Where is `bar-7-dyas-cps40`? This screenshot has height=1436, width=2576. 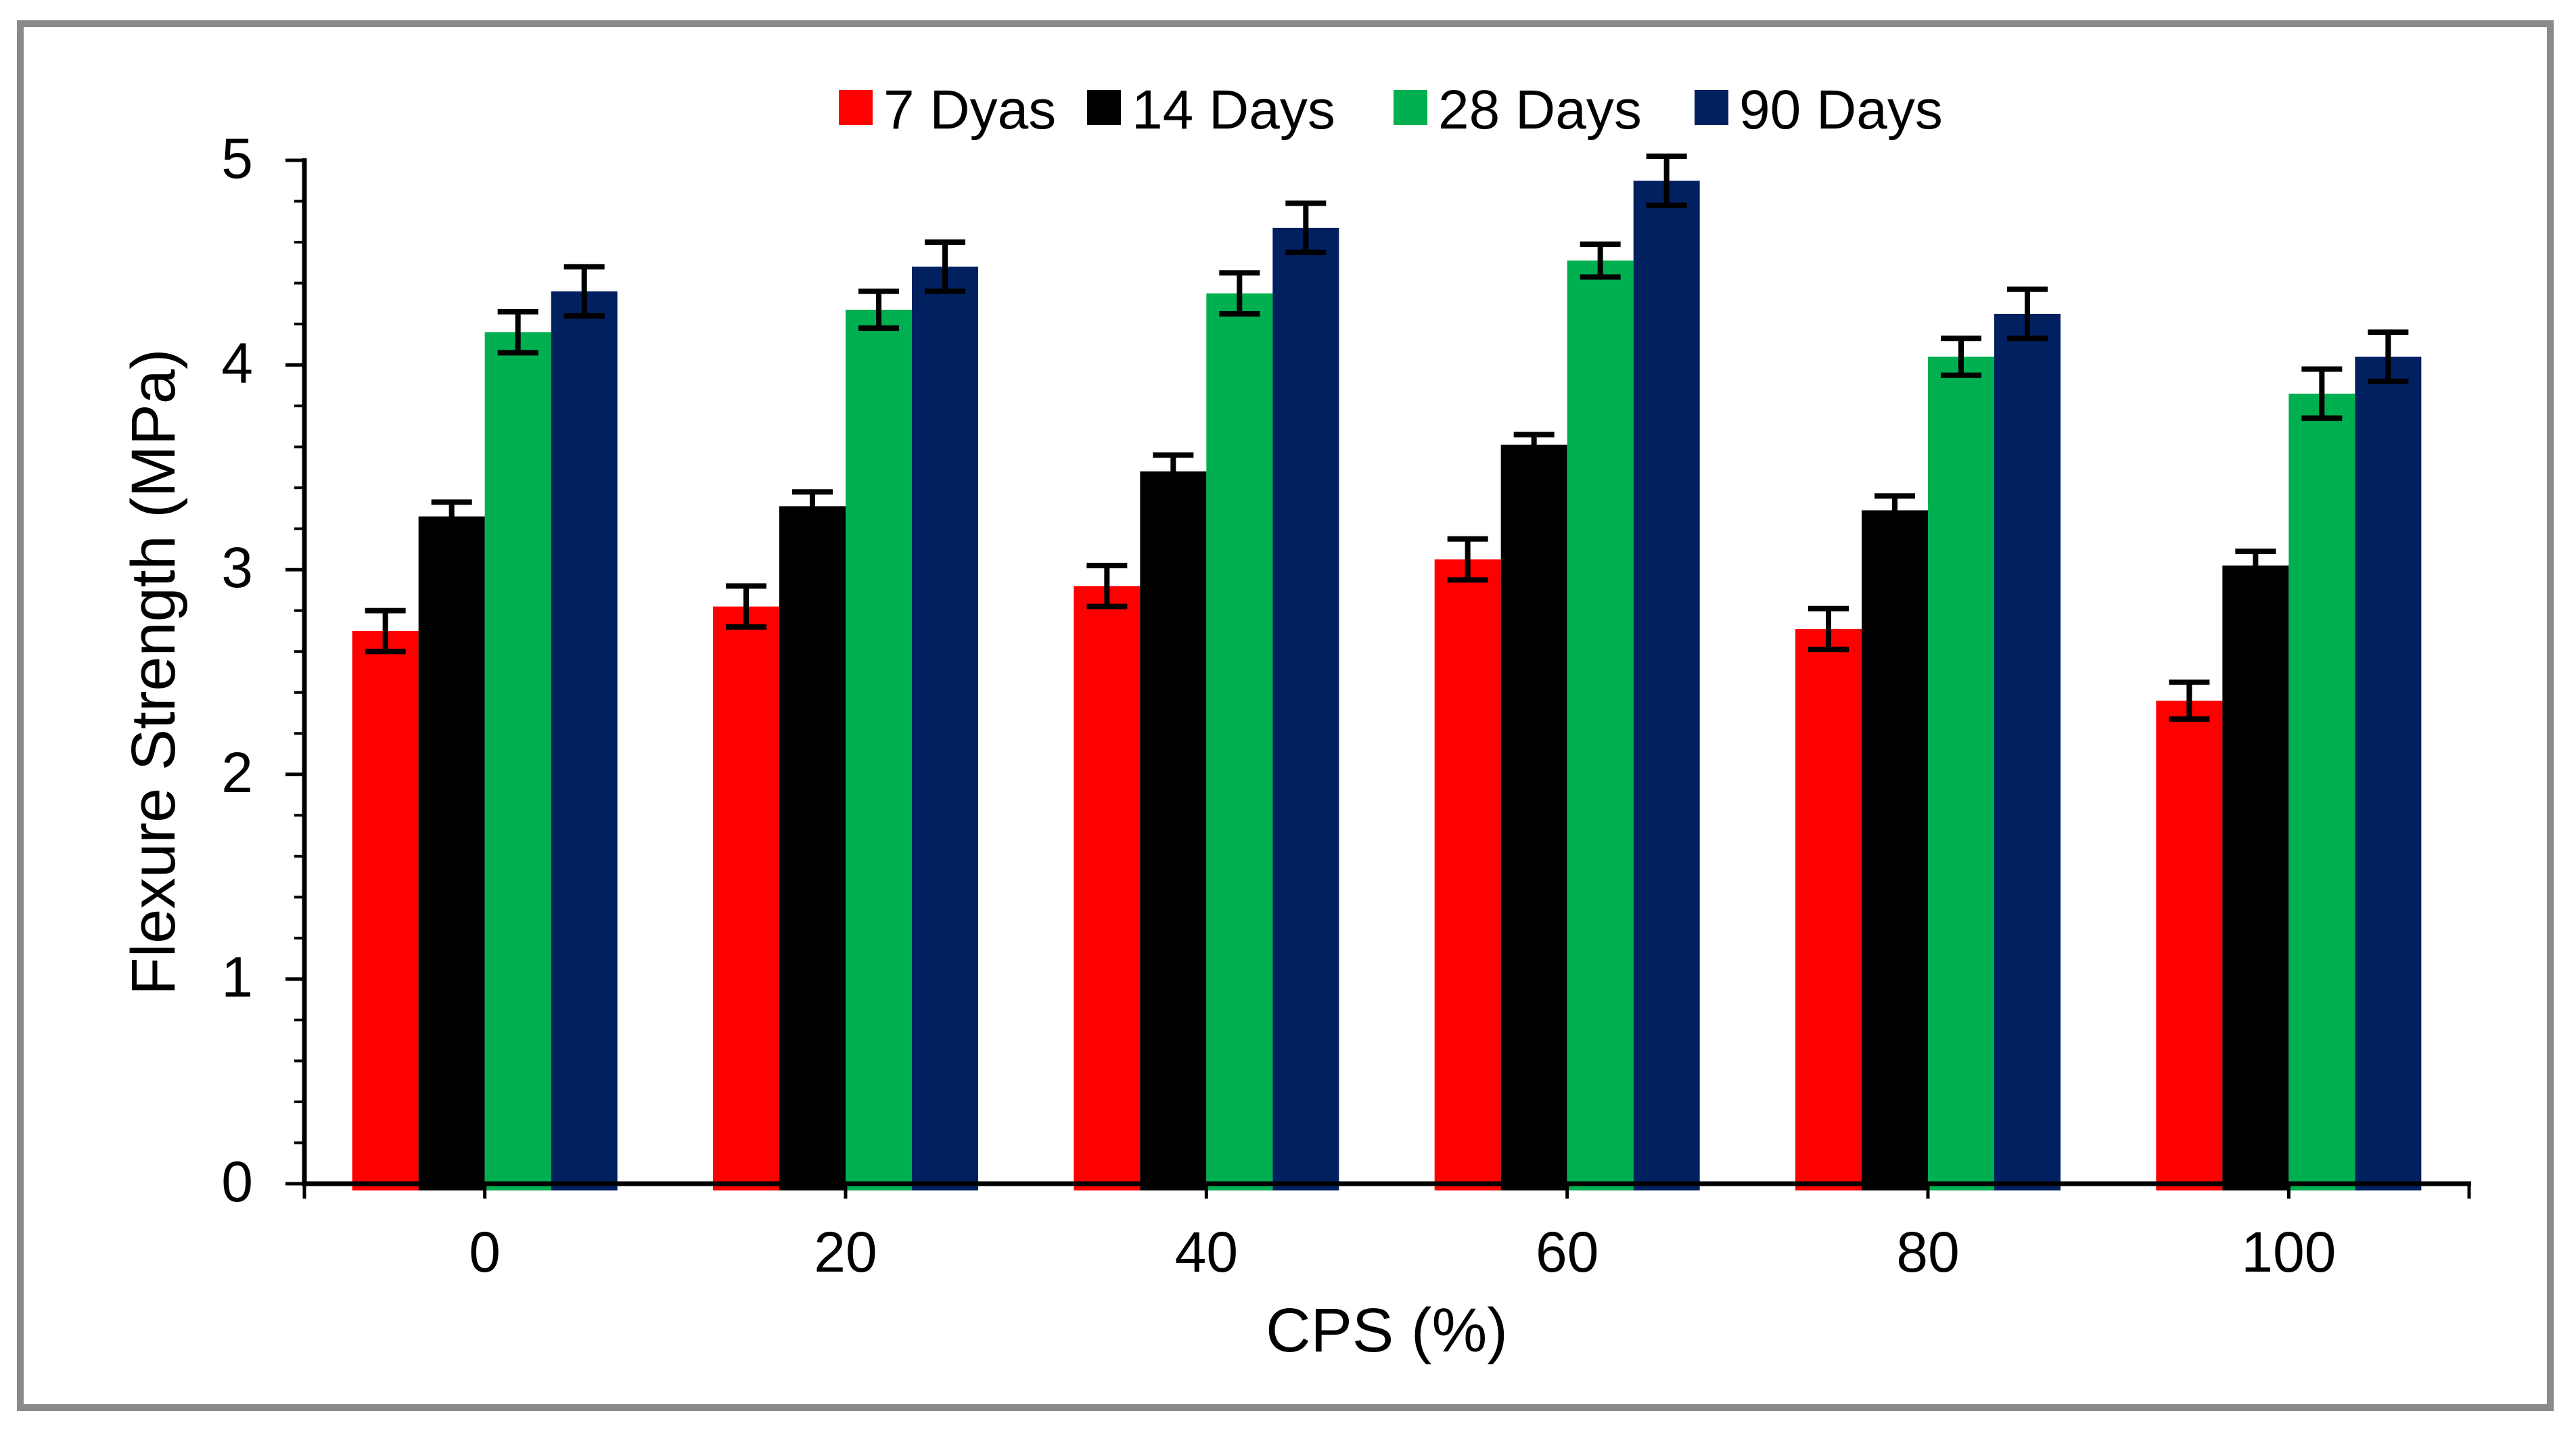 bar-7-dyas-cps40 is located at coordinates (1107, 888).